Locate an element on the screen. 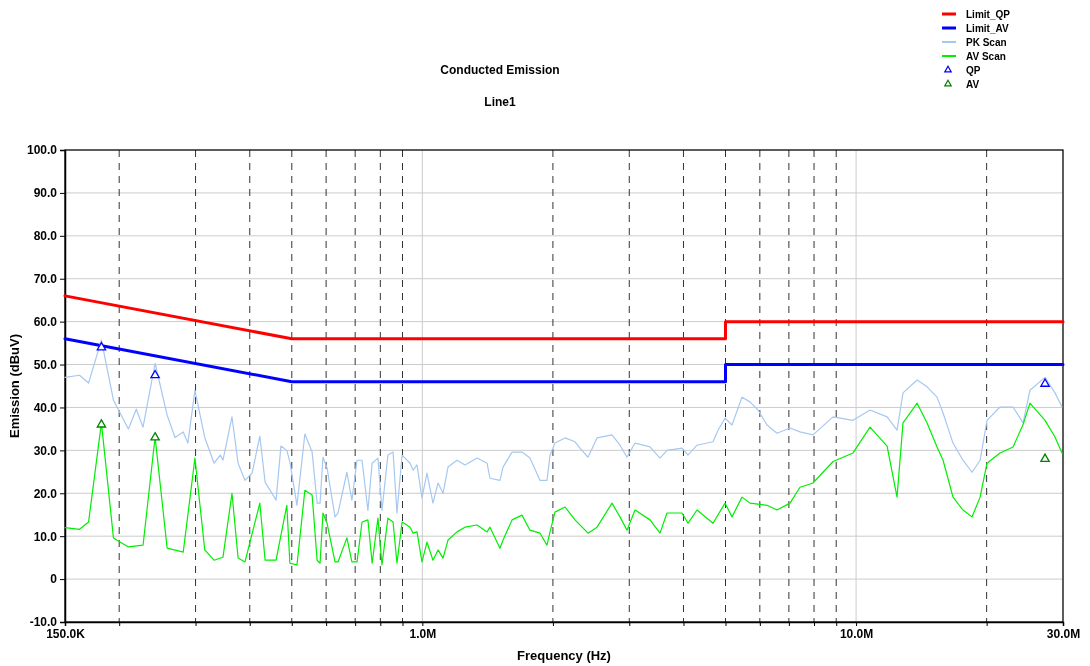  chart-title: Conducted Emission is located at coordinates (500, 70).